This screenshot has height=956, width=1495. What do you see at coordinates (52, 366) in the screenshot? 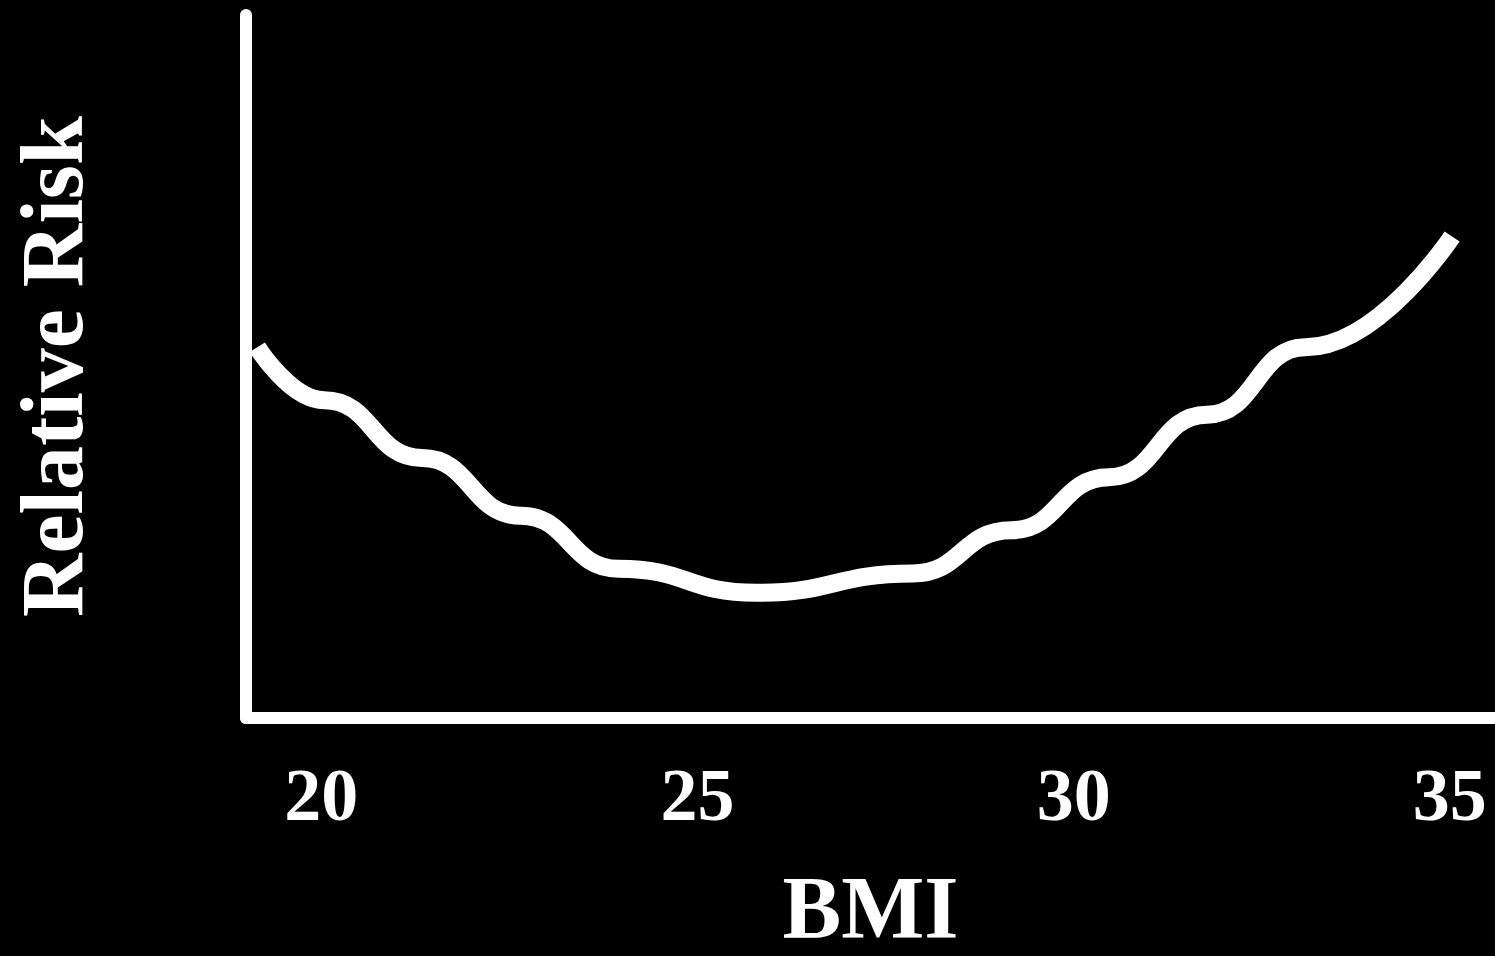
I see `y-axis-title: Relative Risk` at bounding box center [52, 366].